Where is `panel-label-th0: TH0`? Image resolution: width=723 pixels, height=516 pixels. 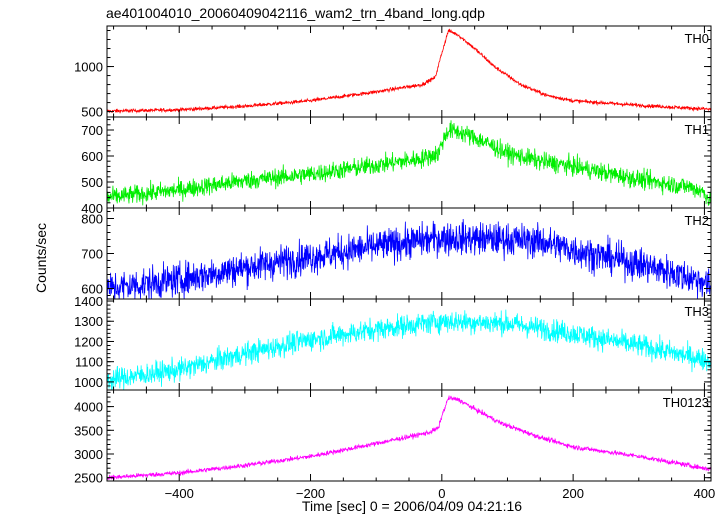 panel-label-th0: TH0 is located at coordinates (696, 38).